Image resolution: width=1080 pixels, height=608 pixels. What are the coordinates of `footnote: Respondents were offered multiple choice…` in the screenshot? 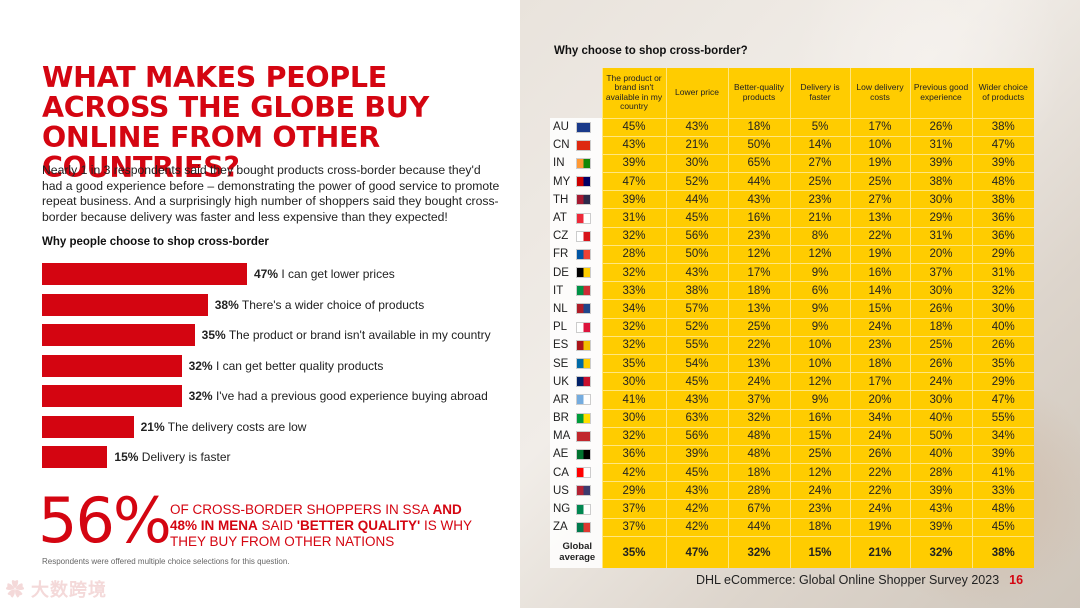 It's located at (166, 561).